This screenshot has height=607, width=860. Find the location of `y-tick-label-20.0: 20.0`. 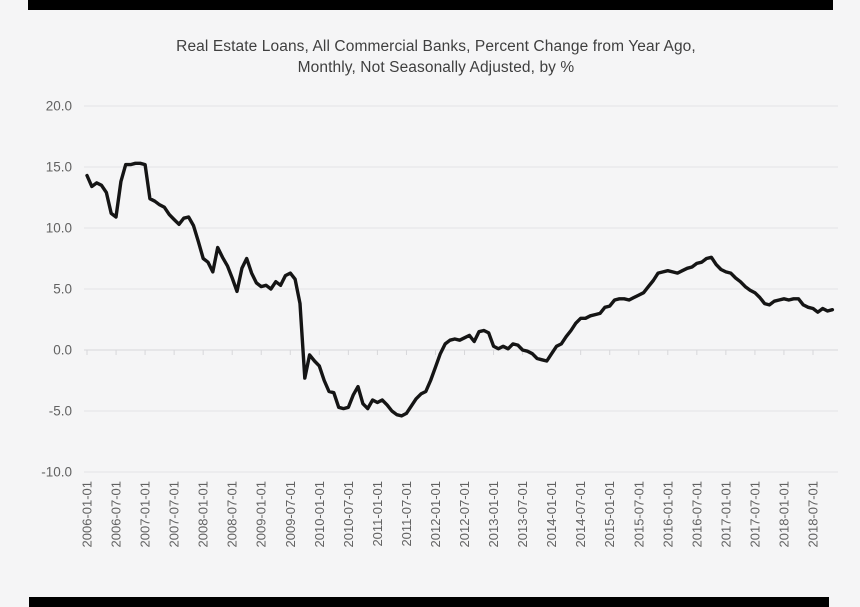

y-tick-label-20.0: 20.0 is located at coordinates (59, 106).